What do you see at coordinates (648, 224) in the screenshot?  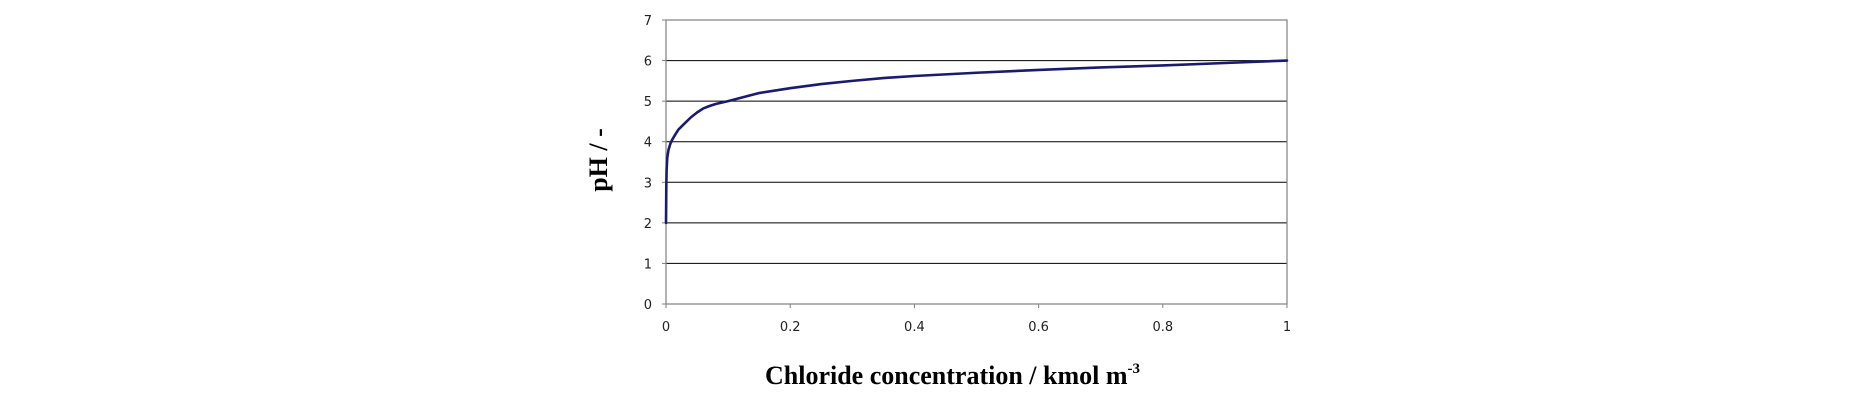 I see `y-tick-label: 2` at bounding box center [648, 224].